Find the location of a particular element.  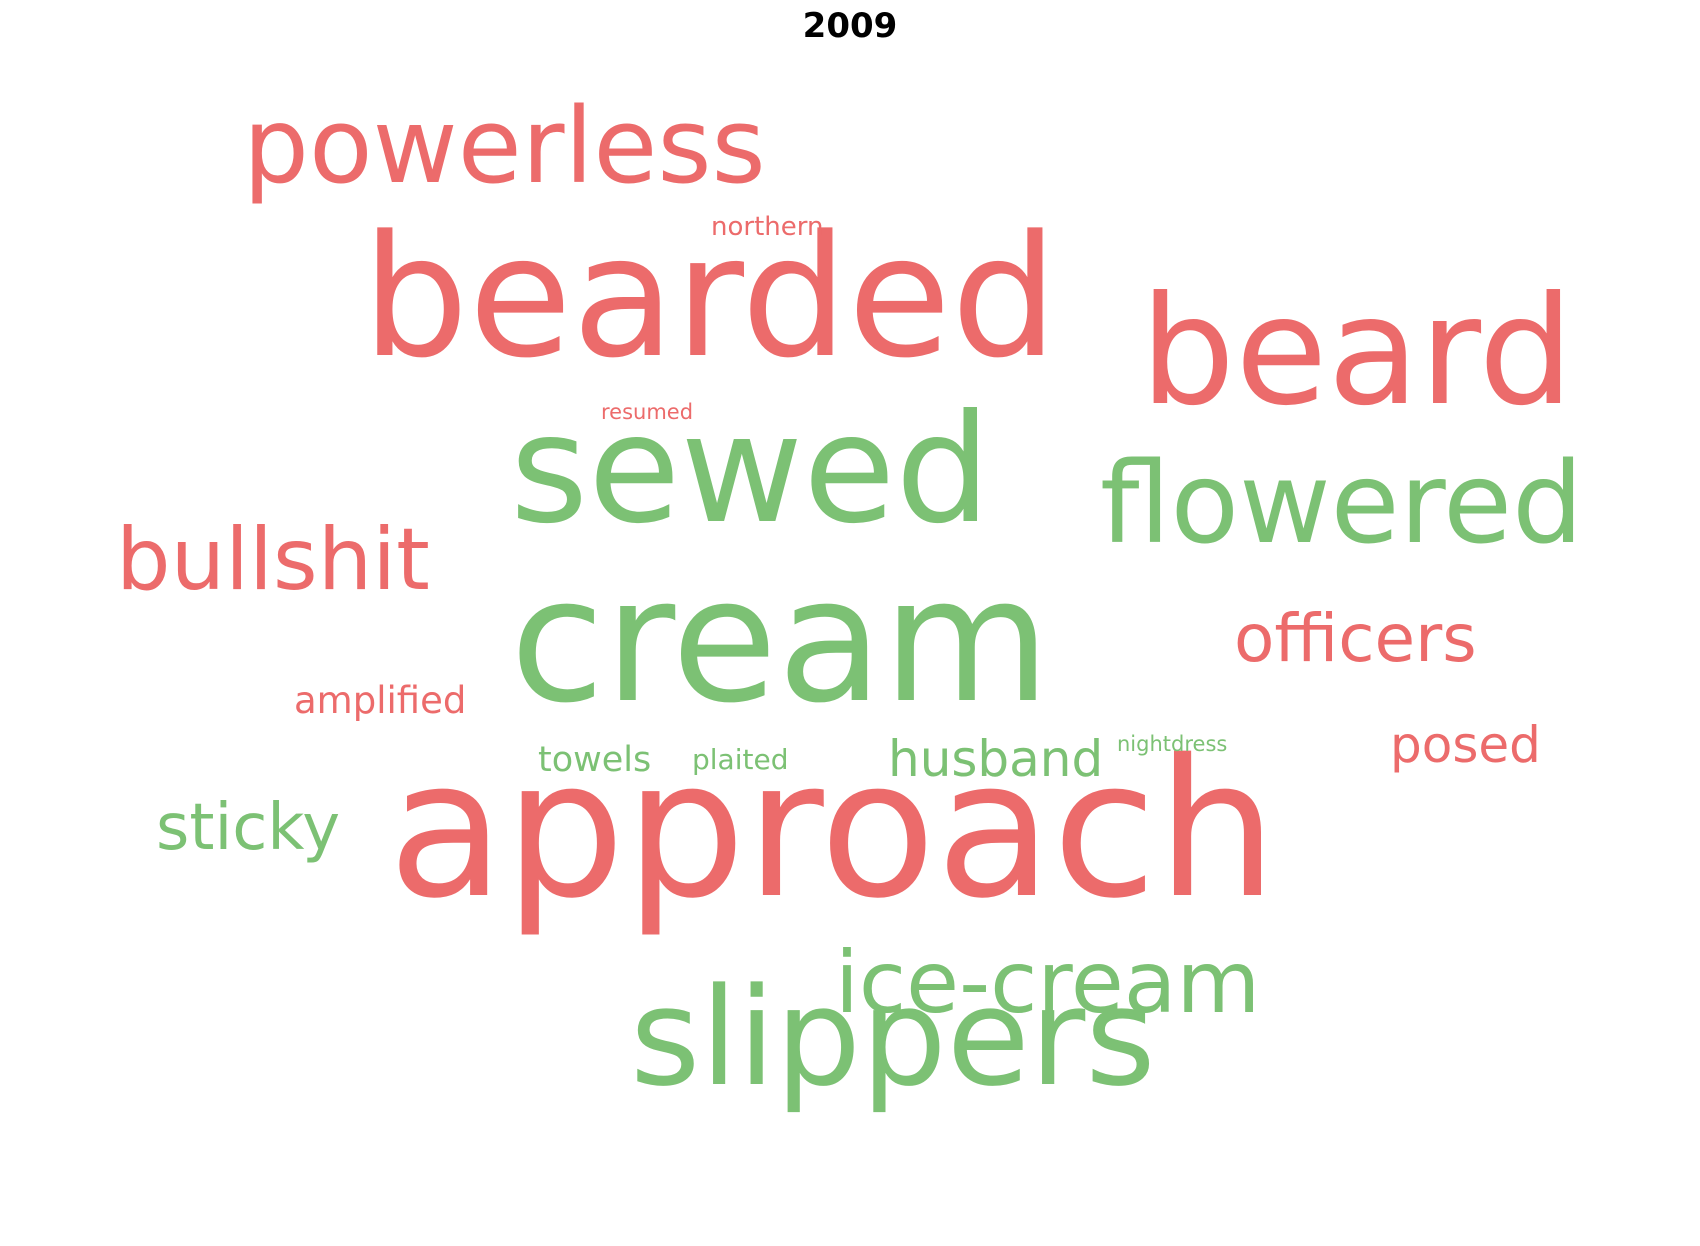

word-nightdress: nightdress is located at coordinates (1172, 744).